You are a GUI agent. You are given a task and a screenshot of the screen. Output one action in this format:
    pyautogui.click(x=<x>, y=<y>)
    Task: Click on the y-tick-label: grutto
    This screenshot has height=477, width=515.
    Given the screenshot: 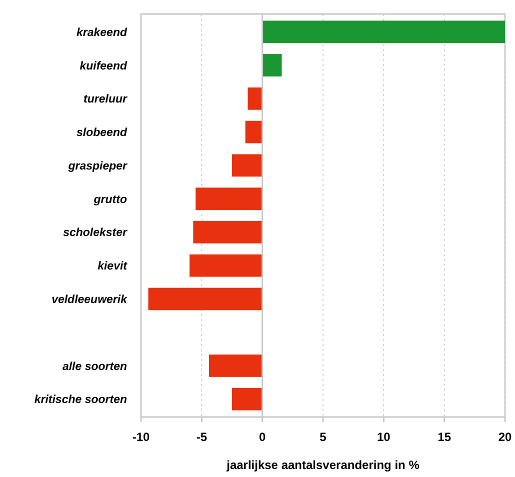 What is the action you would take?
    pyautogui.click(x=109, y=200)
    